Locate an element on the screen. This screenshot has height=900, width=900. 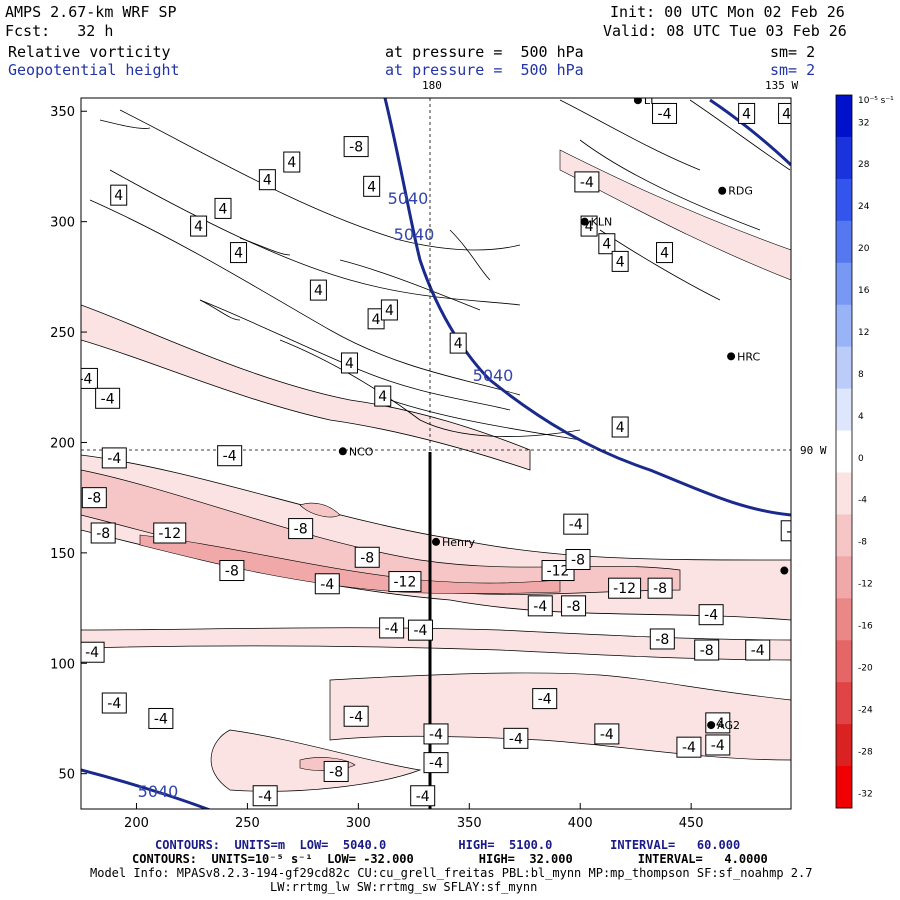
station: Henry is located at coordinates (454, 542).